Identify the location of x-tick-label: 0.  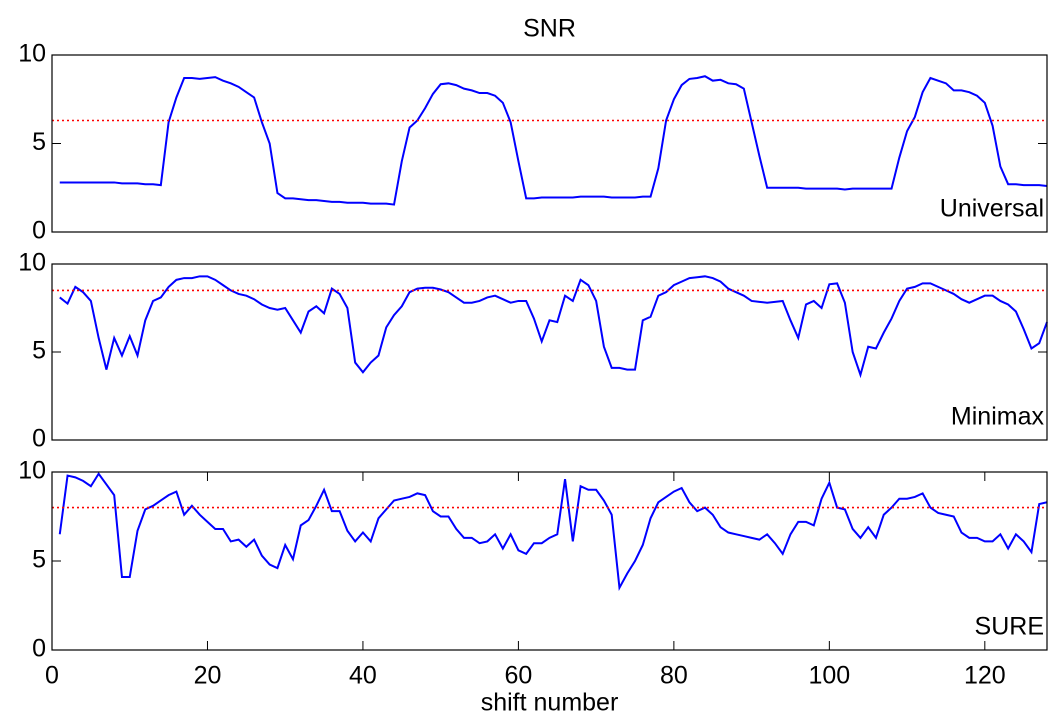
(52, 676).